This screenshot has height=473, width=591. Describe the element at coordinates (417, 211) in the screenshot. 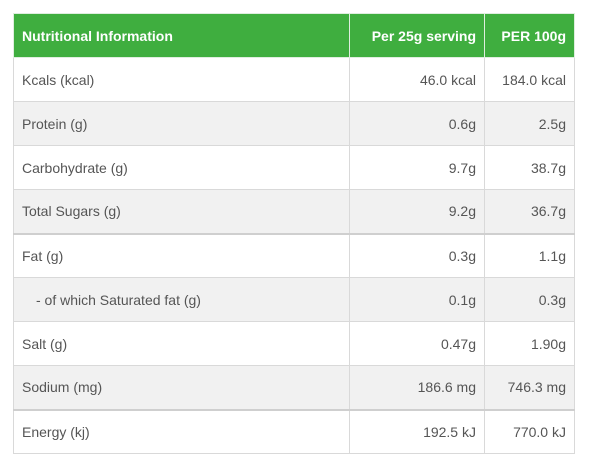

I see `row-per-serving: 9.2g` at that location.